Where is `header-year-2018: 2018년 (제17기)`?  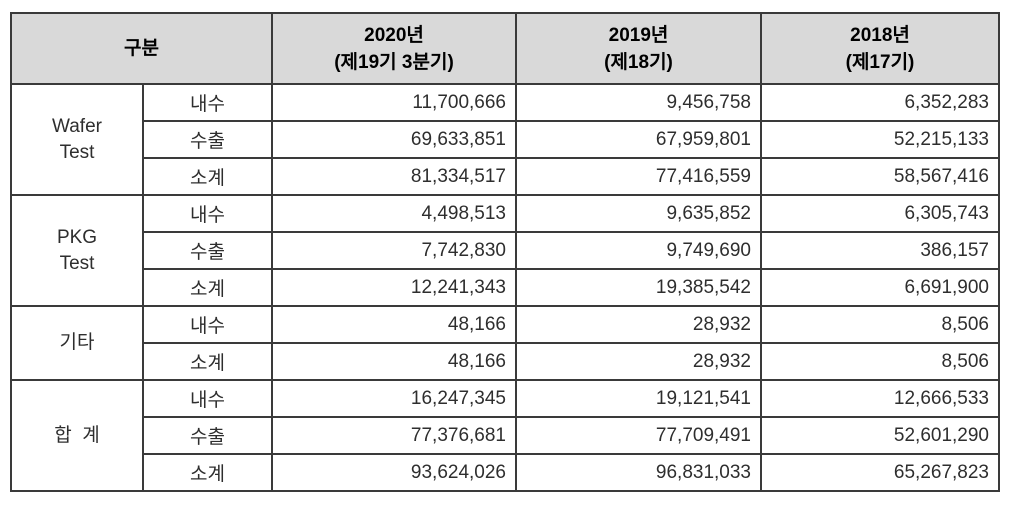 header-year-2018: 2018년 (제17기) is located at coordinates (880, 48).